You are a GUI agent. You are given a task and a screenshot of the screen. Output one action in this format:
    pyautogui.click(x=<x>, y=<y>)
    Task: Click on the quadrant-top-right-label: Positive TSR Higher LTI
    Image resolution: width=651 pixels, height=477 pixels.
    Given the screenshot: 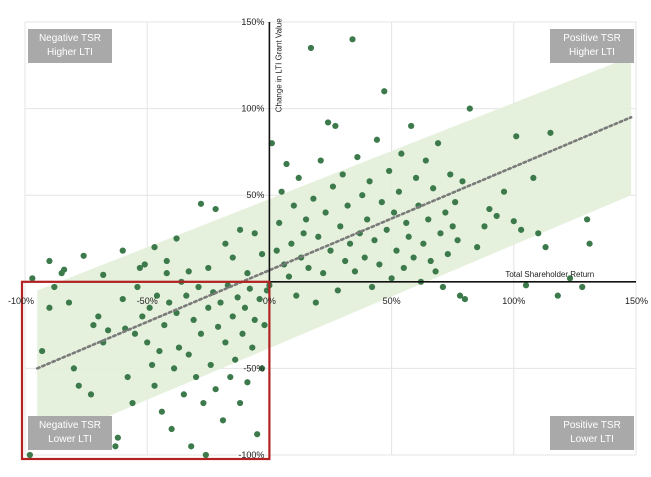 What is the action you would take?
    pyautogui.click(x=592, y=46)
    